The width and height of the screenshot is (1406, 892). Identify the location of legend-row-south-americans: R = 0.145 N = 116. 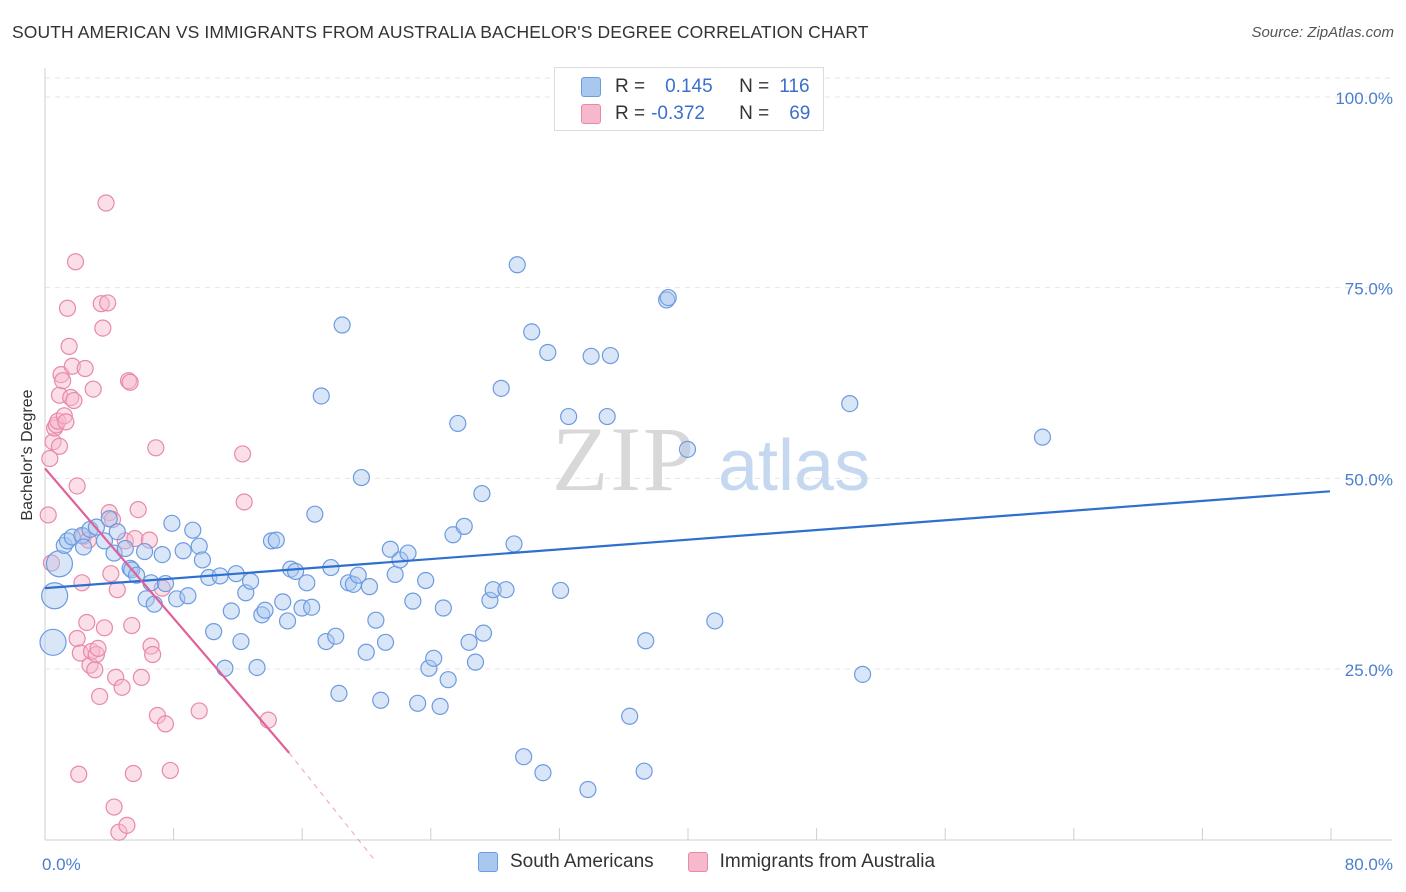
(695, 87).